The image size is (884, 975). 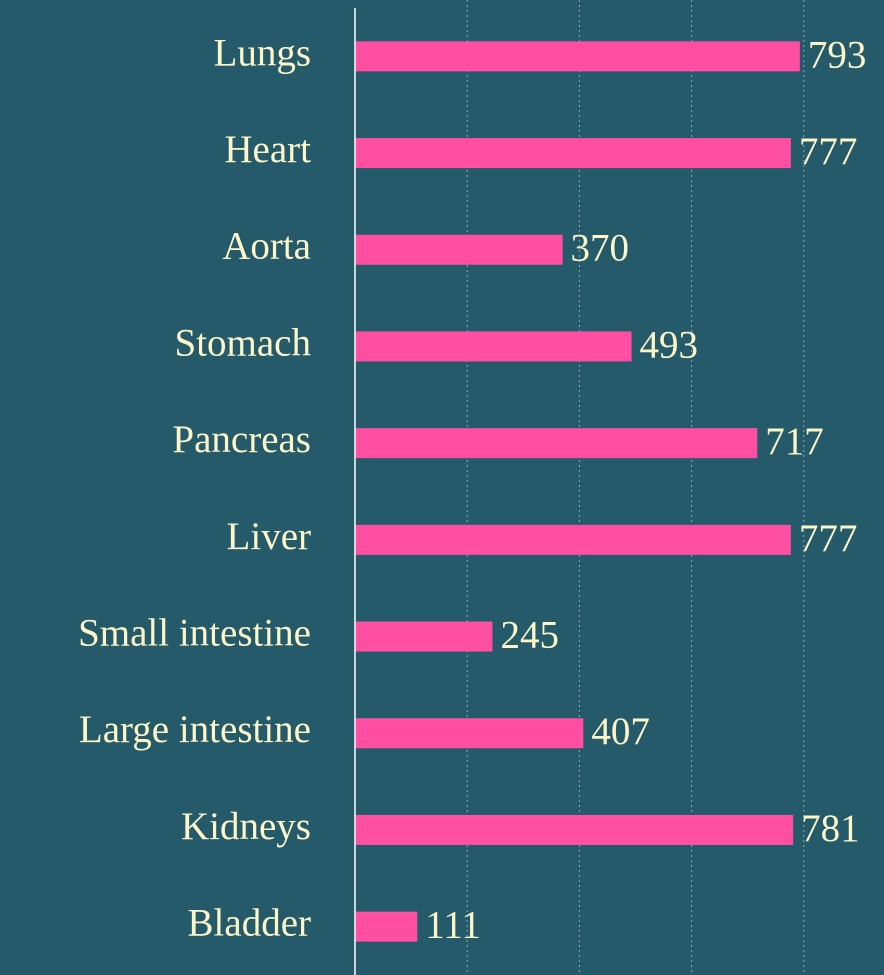 What do you see at coordinates (830, 828) in the screenshot?
I see `value-label: 781` at bounding box center [830, 828].